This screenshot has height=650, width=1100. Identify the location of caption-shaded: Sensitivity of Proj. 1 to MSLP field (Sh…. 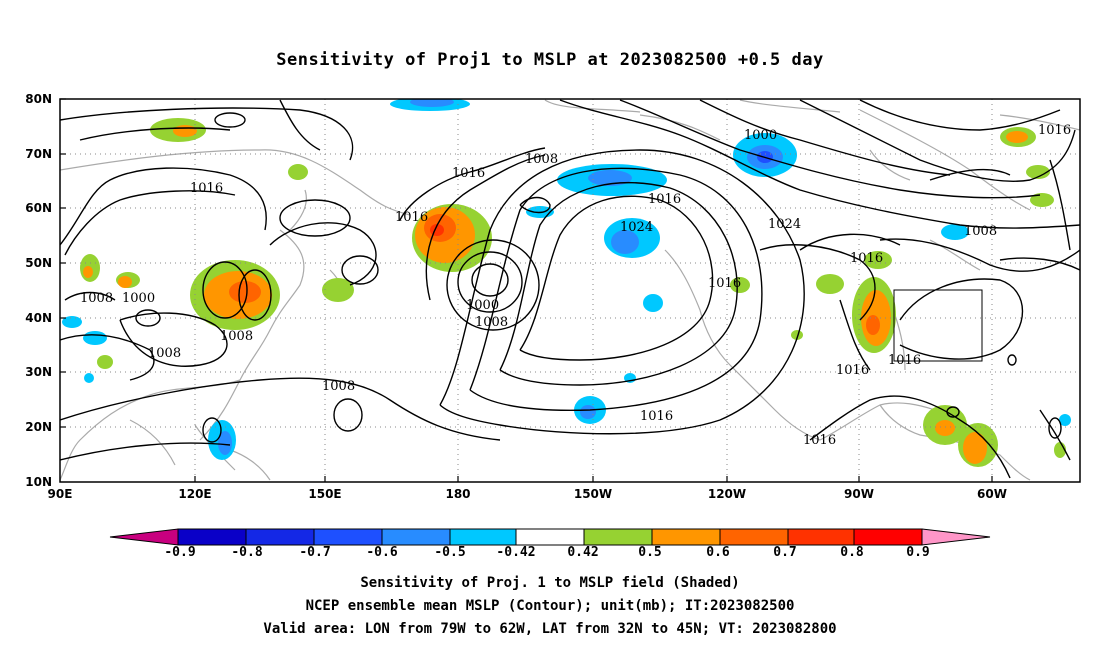
(550, 583).